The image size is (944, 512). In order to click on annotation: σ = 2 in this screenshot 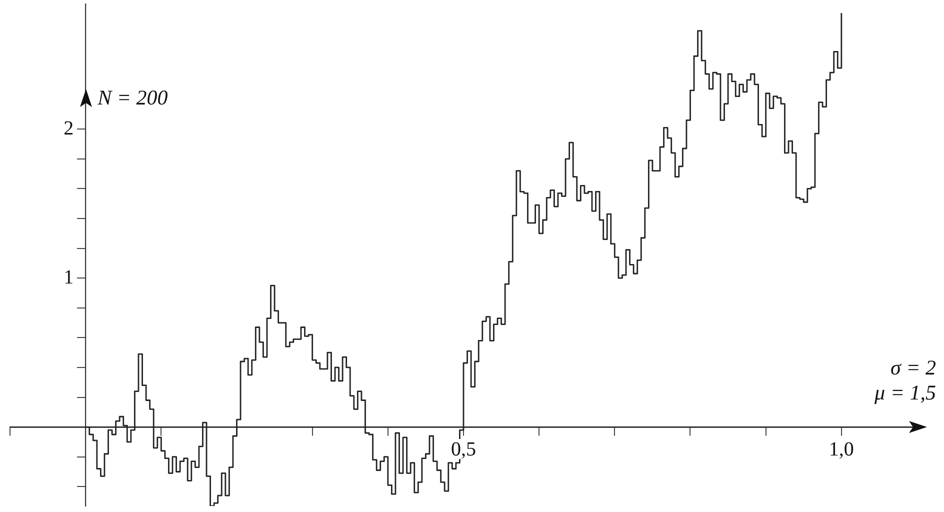, I will do `click(913, 368)`.